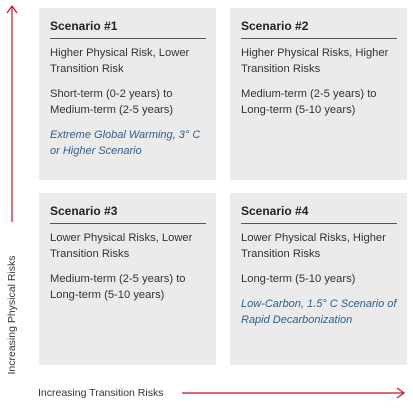  What do you see at coordinates (294, 393) in the screenshot?
I see `x-axis-arrow` at bounding box center [294, 393].